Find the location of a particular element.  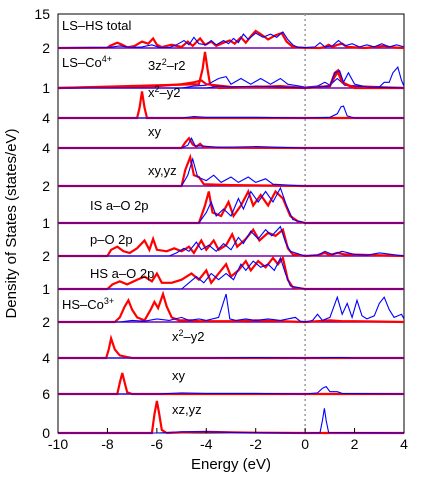

panel-label: 3z2–r2 is located at coordinates (167, 65).